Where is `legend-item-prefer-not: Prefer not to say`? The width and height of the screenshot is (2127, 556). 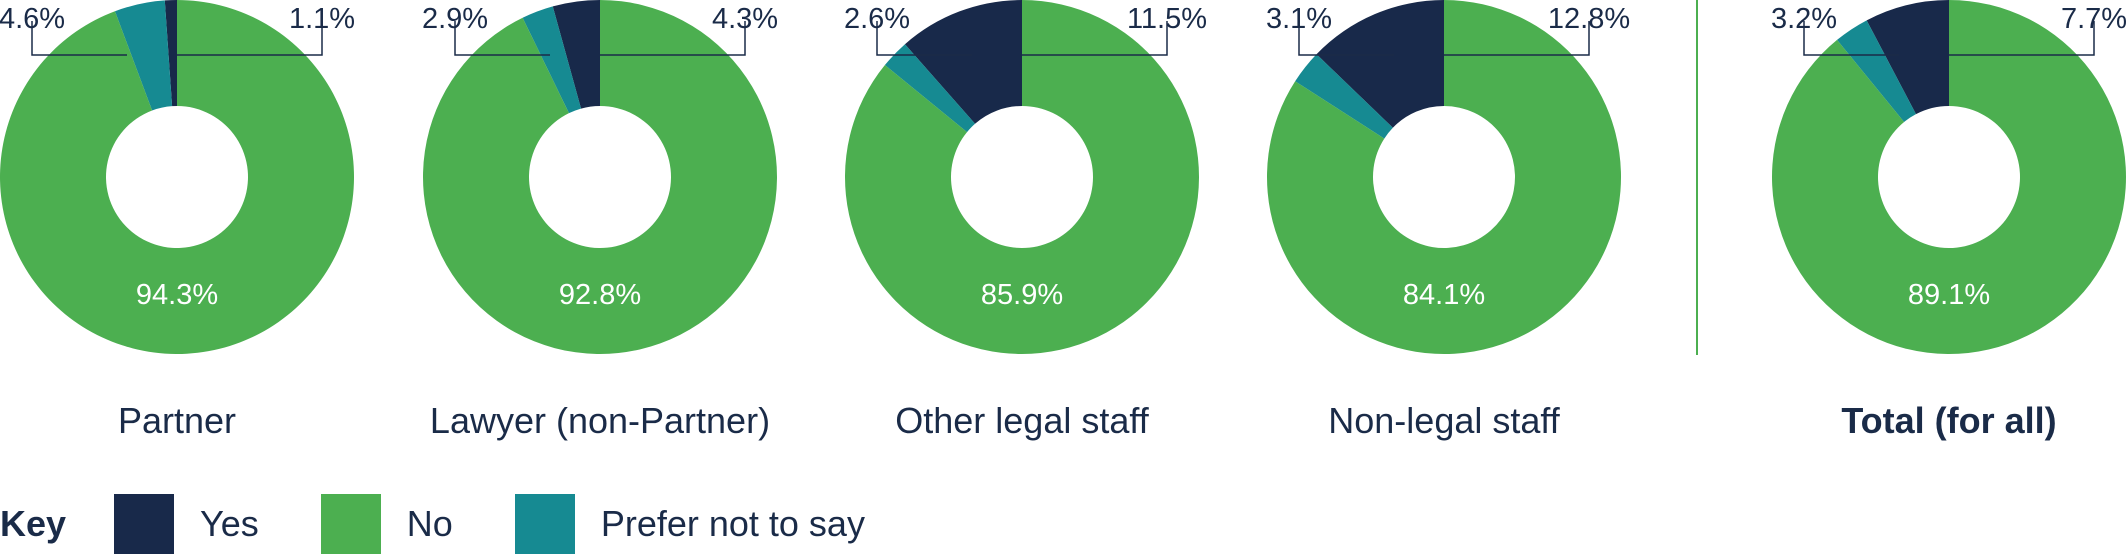 legend-item-prefer-not: Prefer not to say is located at coordinates (689, 524).